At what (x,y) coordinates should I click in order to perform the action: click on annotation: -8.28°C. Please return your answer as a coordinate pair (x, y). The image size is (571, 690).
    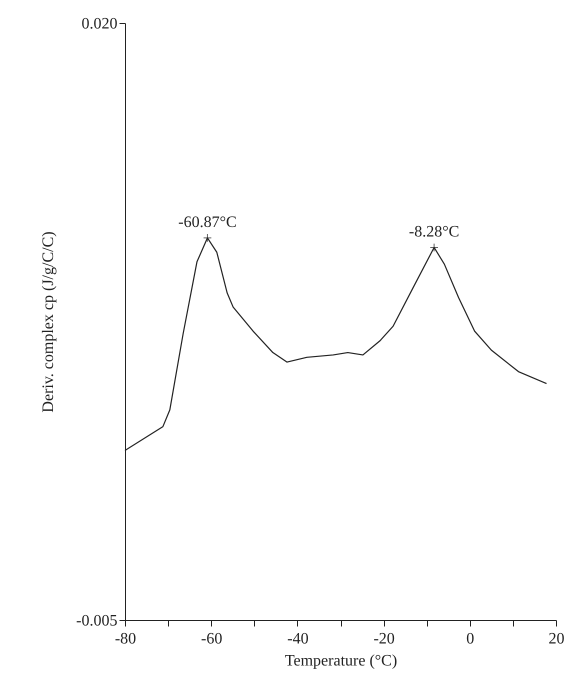
    Looking at the image, I should click on (434, 231).